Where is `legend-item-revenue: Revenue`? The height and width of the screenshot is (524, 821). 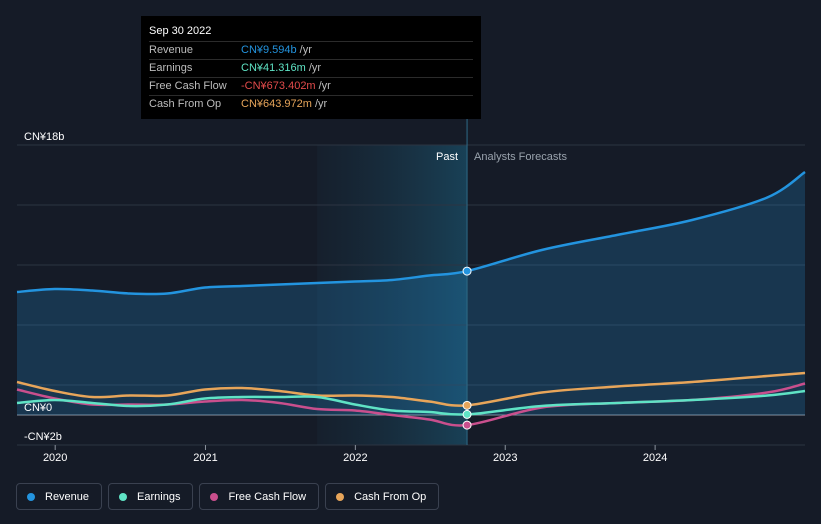 legend-item-revenue: Revenue is located at coordinates (59, 496).